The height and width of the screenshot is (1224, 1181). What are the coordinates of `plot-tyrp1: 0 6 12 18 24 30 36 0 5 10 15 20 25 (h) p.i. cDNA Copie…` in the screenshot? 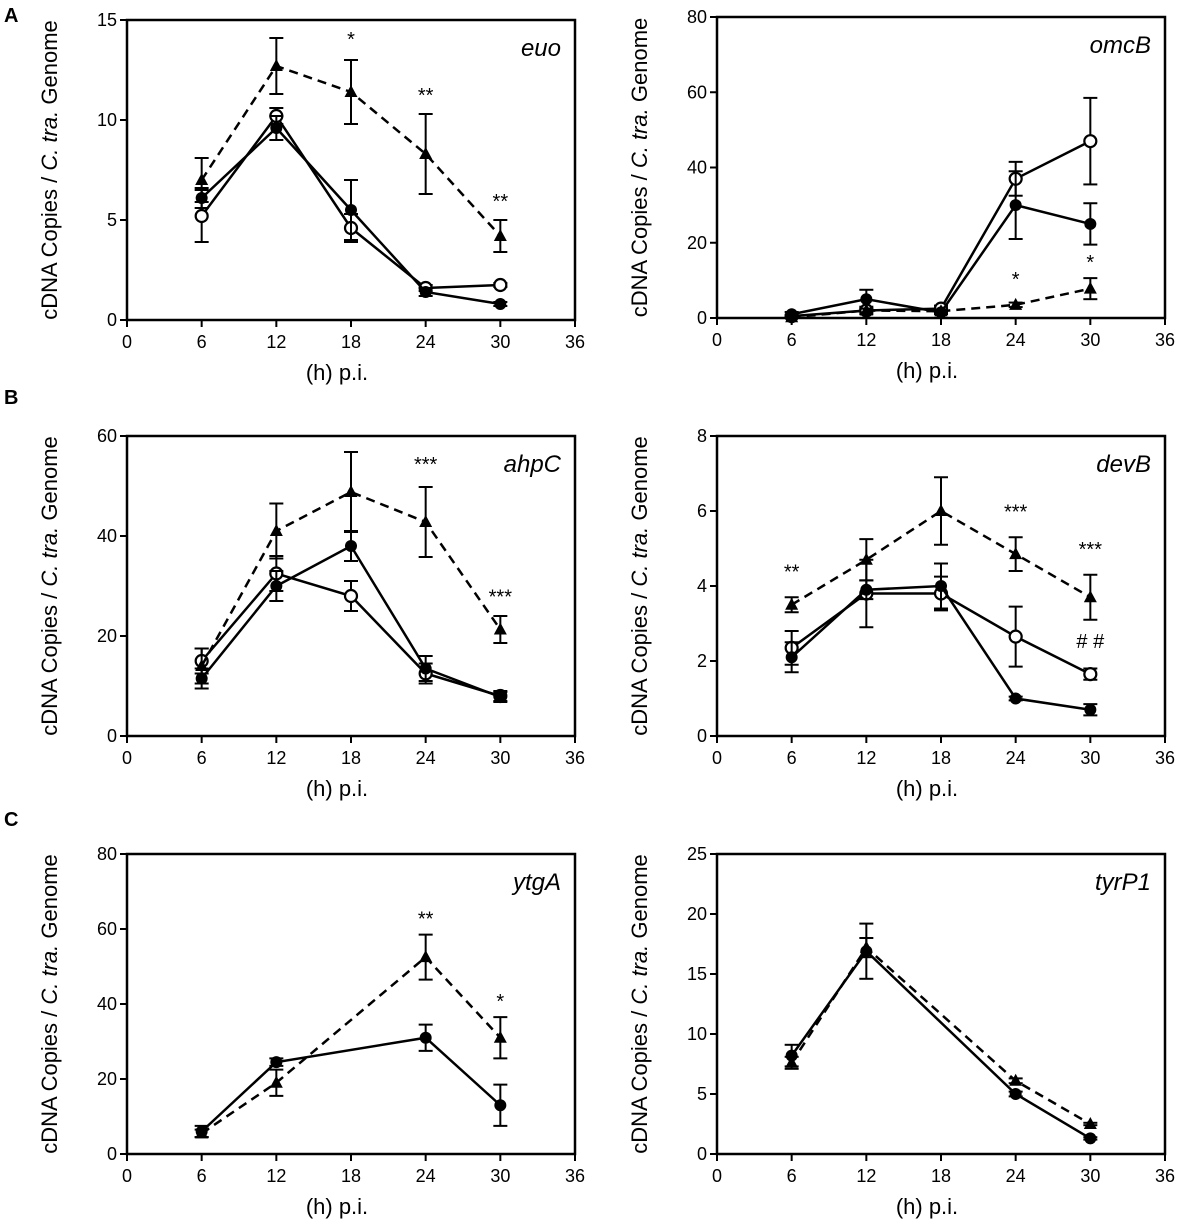 It's located at (901, 1031).